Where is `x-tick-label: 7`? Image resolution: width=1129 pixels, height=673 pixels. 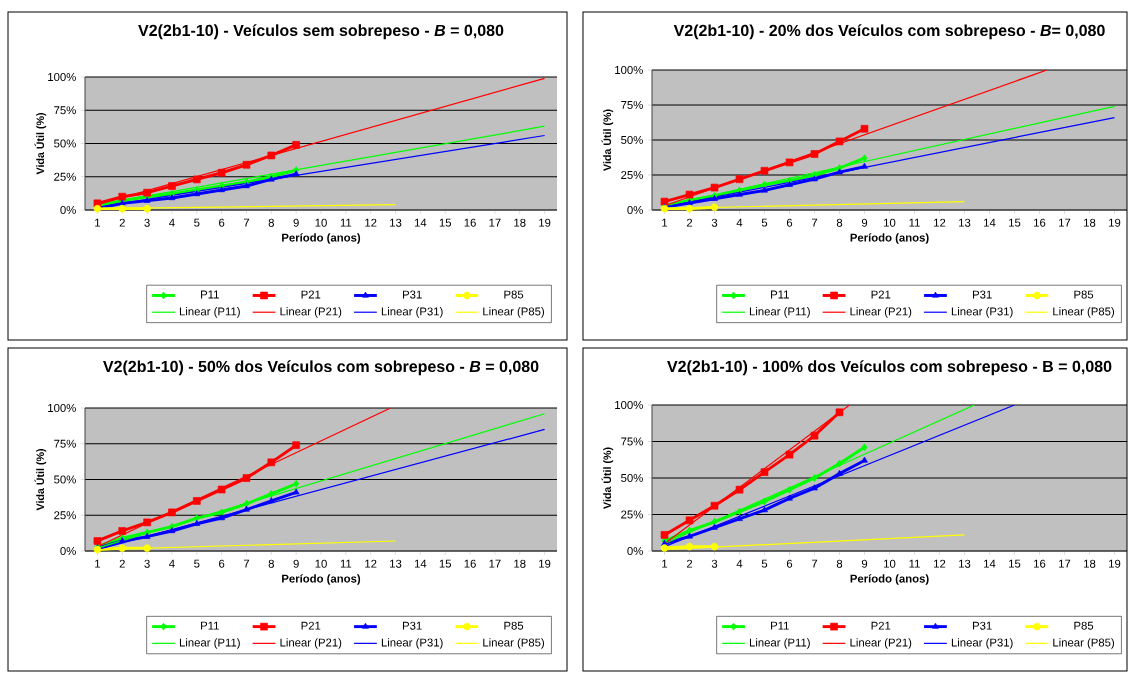 x-tick-label: 7 is located at coordinates (814, 222).